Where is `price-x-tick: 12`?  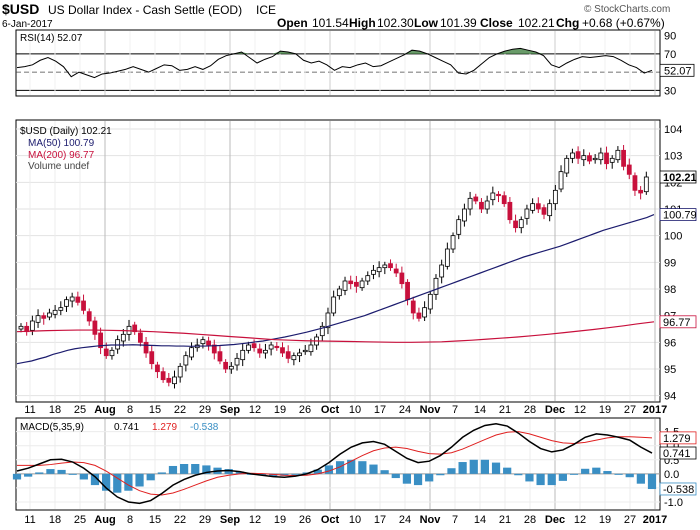
price-x-tick: 12 is located at coordinates (255, 410).